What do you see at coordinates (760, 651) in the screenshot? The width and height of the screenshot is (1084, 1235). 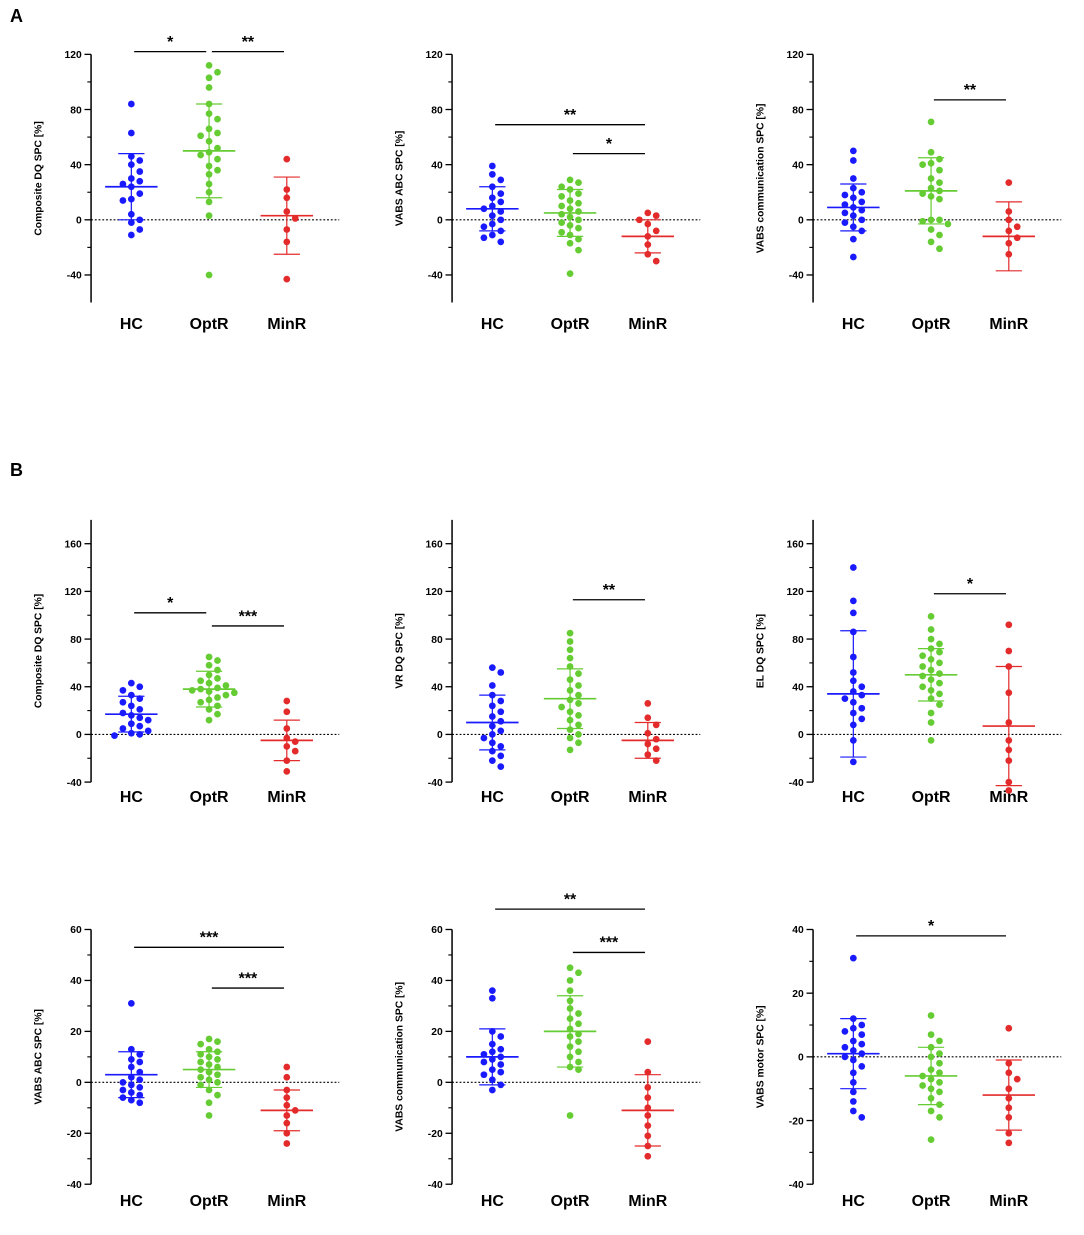 I see `y-axis-title: EL DQ SPC [%]` at bounding box center [760, 651].